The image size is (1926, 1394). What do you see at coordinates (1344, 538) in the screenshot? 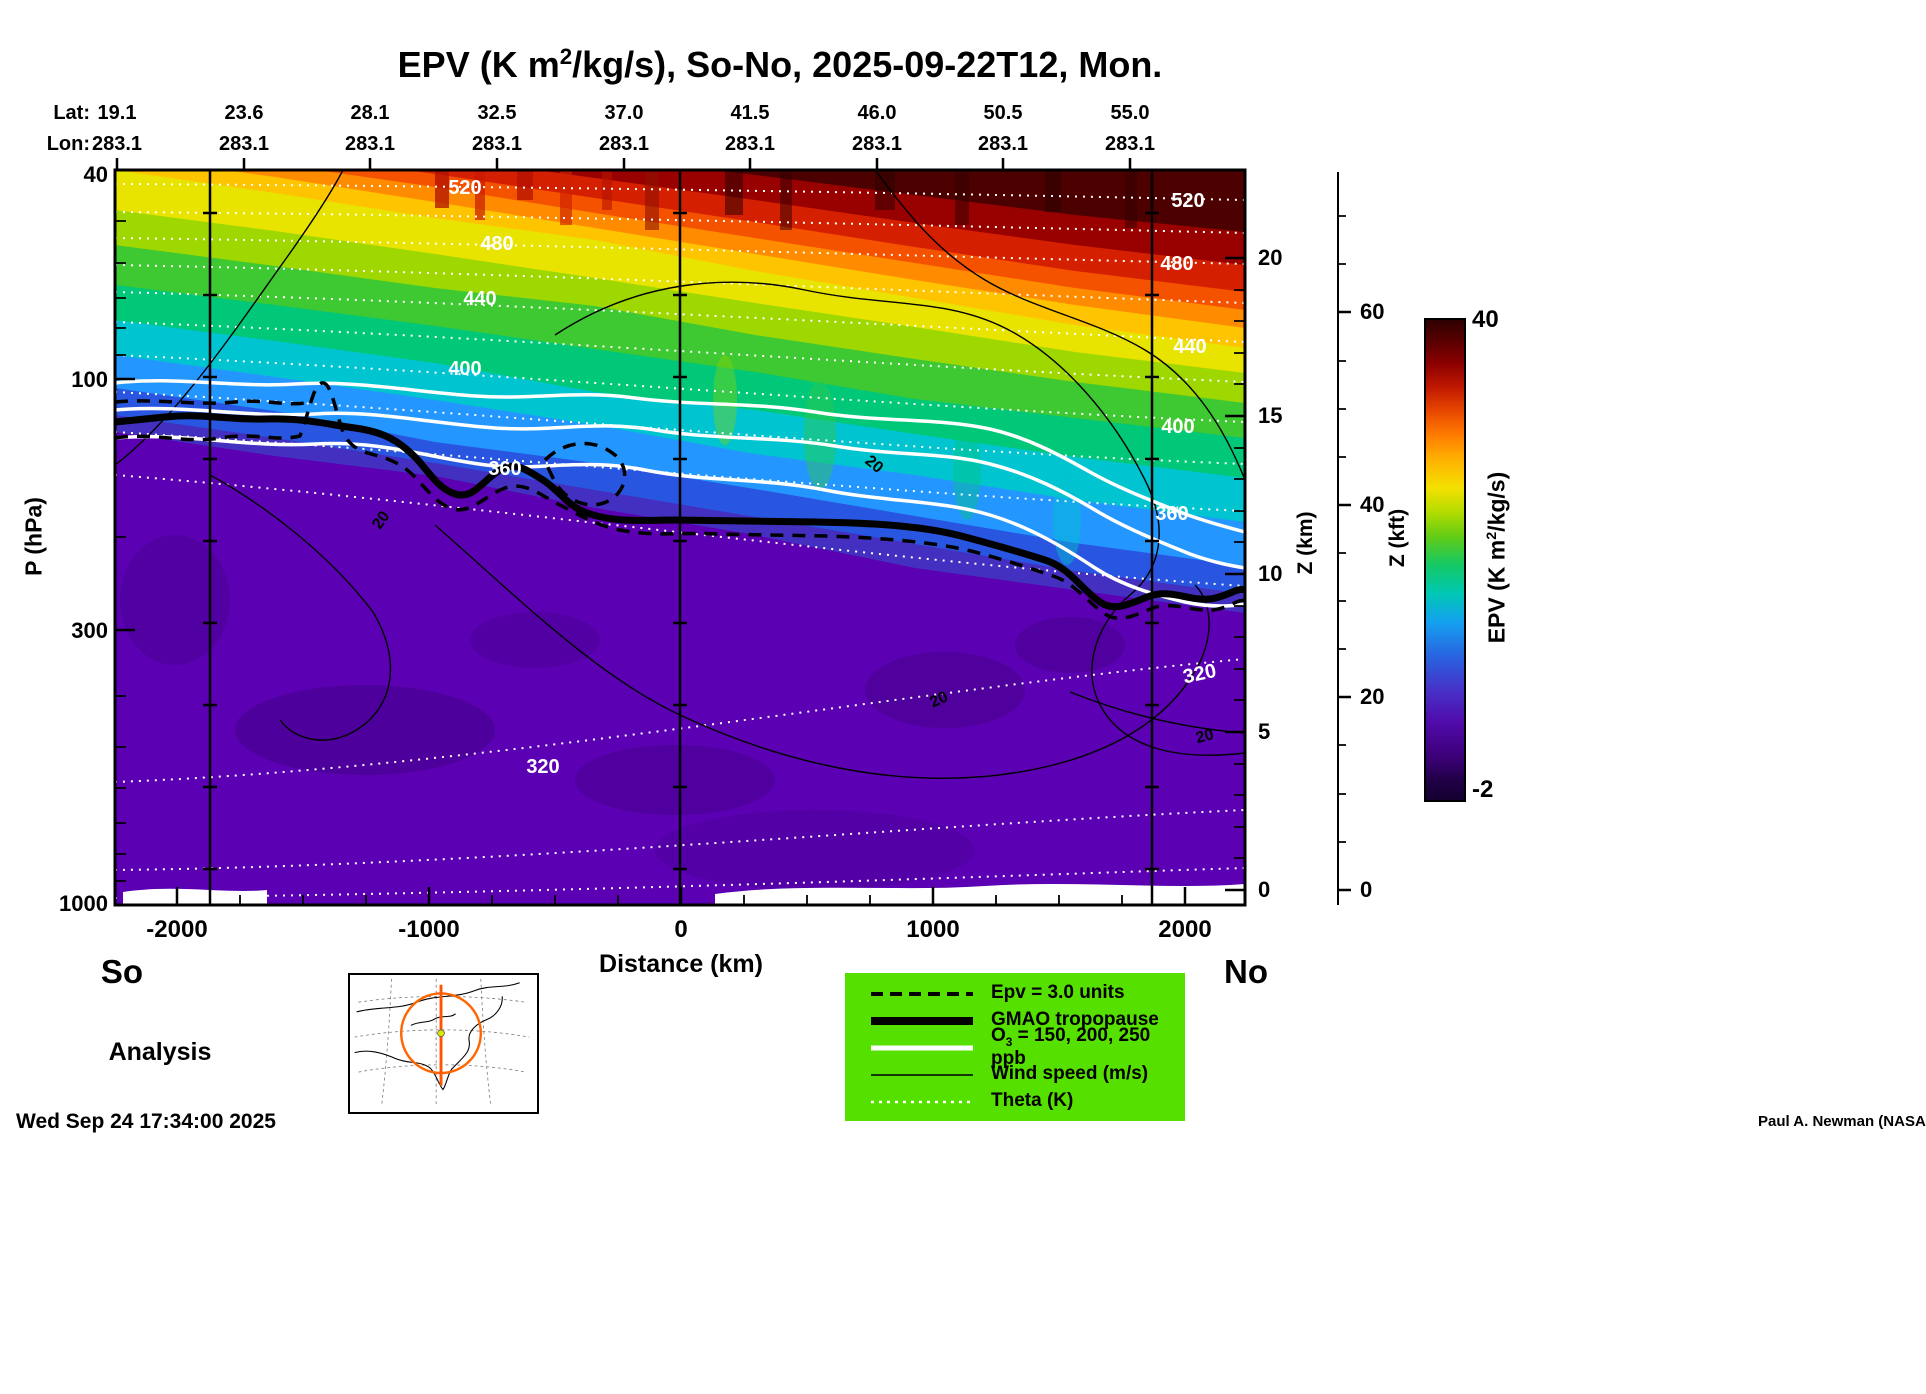
I see `zkft-axis` at bounding box center [1344, 538].